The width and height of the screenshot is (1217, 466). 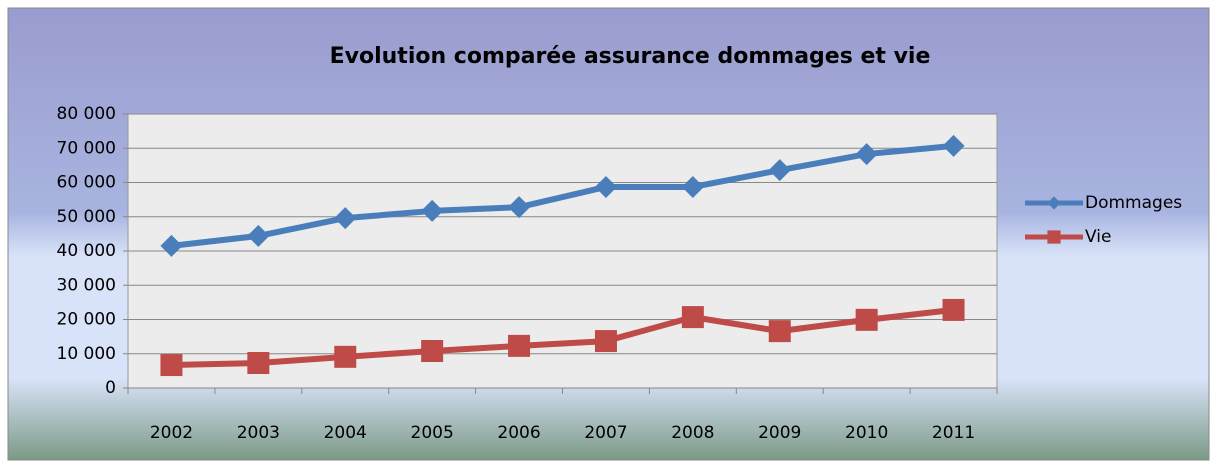 What do you see at coordinates (258, 433) in the screenshot?
I see `x-tick-label: 2003` at bounding box center [258, 433].